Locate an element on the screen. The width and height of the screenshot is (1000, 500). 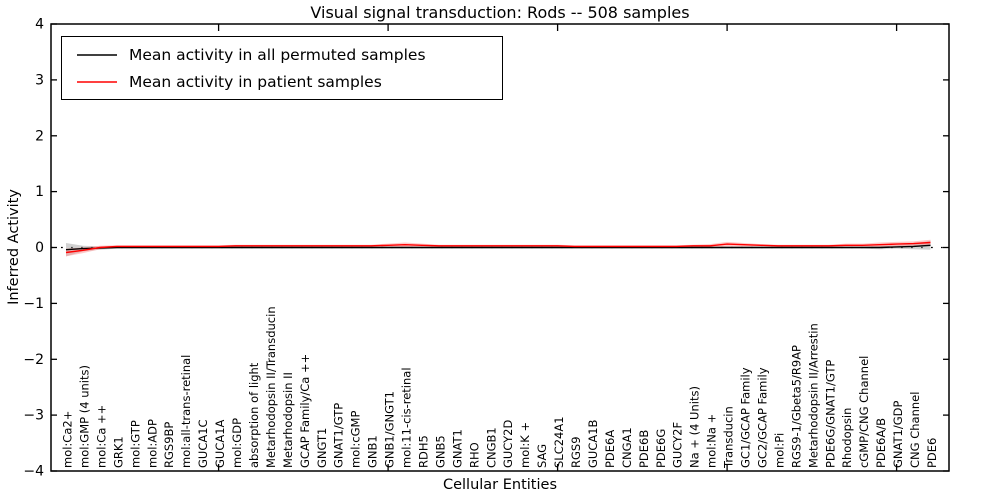
x-category-label: GCAP Family/Ca ++ is located at coordinates (305, 411).